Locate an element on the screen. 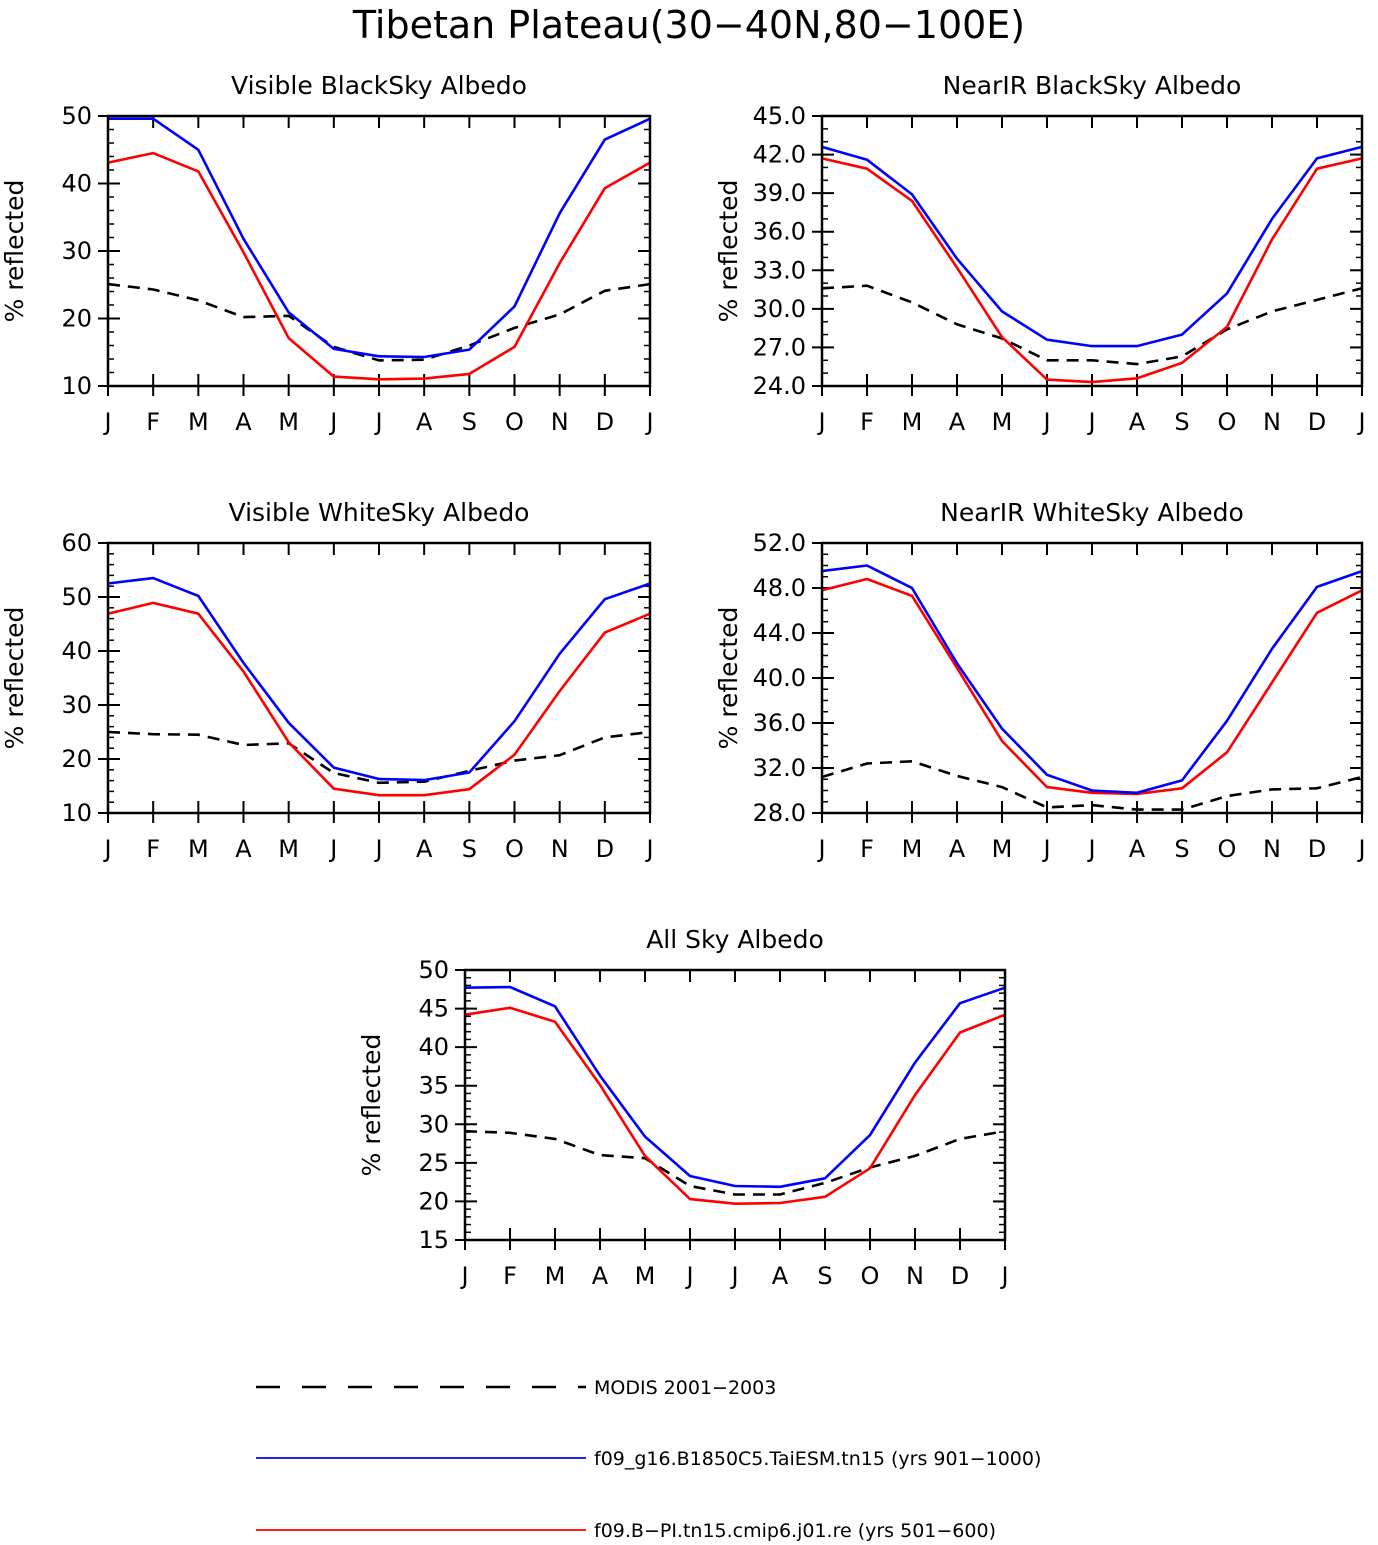 This screenshot has width=1378, height=1545. y-tick-label: 24.0 is located at coordinates (779, 386).